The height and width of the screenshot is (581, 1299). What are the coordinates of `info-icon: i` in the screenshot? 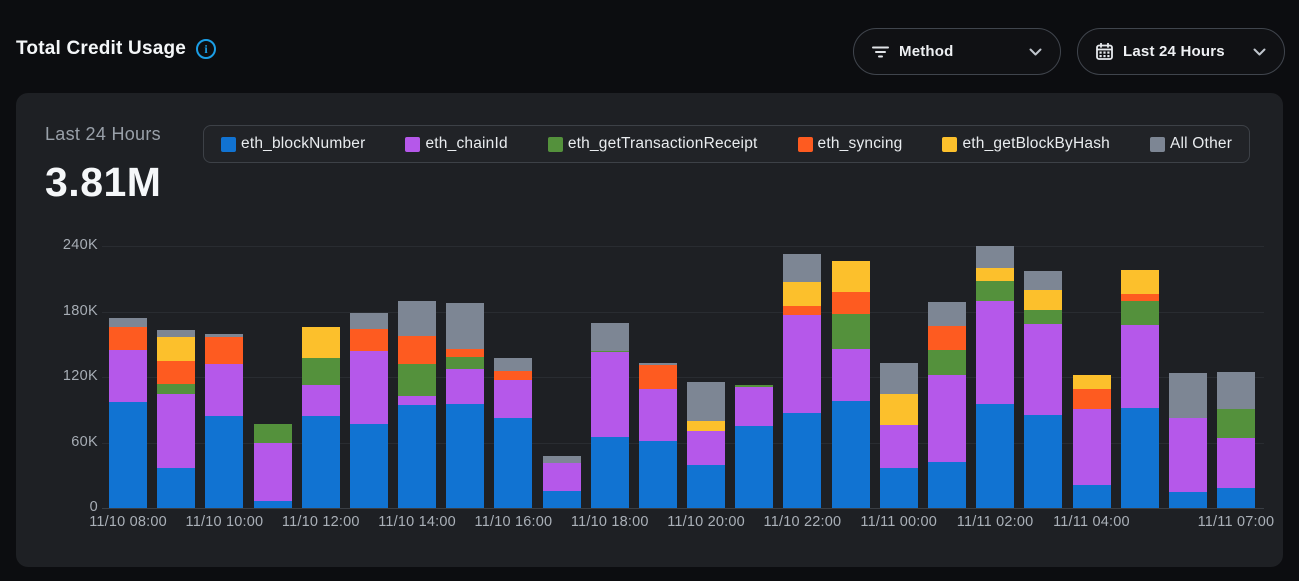 It's located at (206, 49).